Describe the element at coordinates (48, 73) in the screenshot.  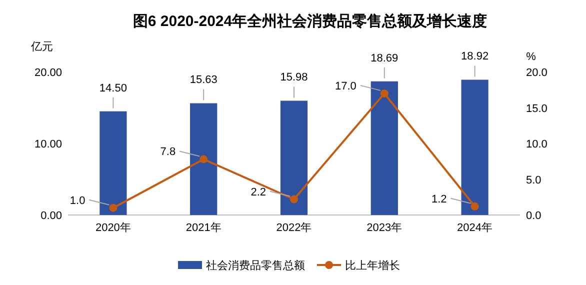
I see `y-tick-label: 20.00` at that location.